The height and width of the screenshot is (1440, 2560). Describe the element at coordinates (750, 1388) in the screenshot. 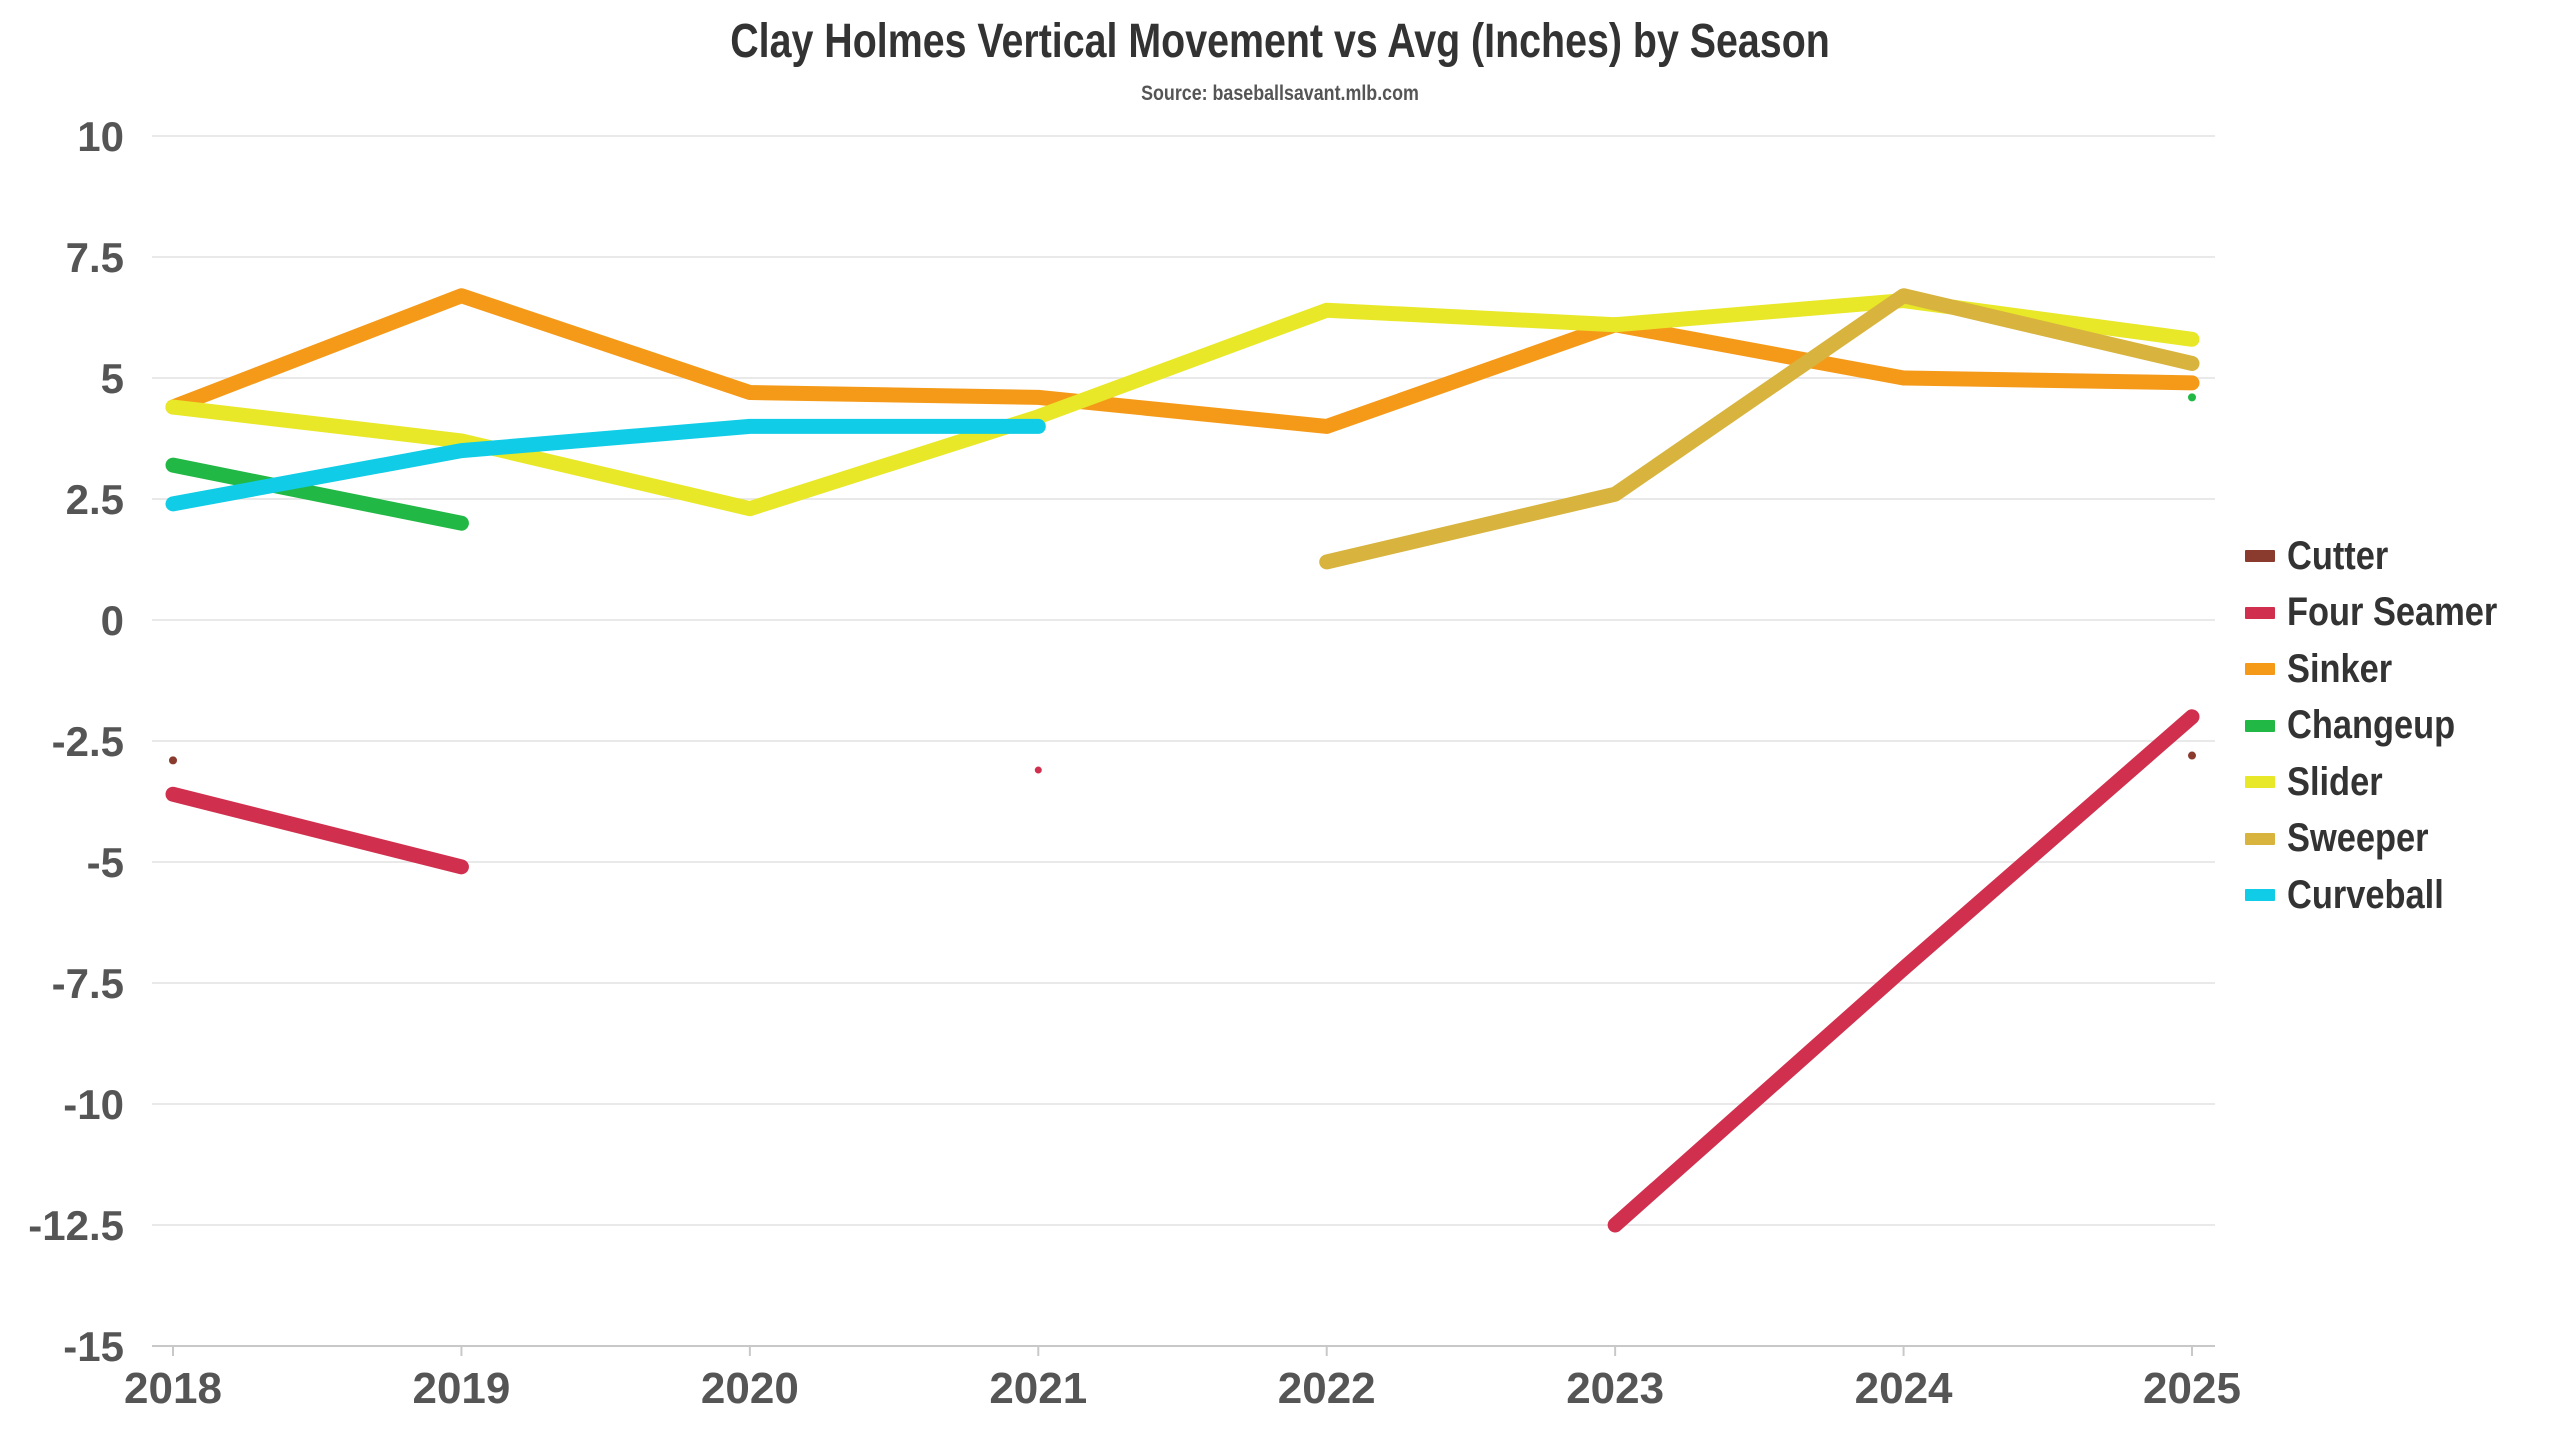

I see `x-tick-label: 2020` at that location.